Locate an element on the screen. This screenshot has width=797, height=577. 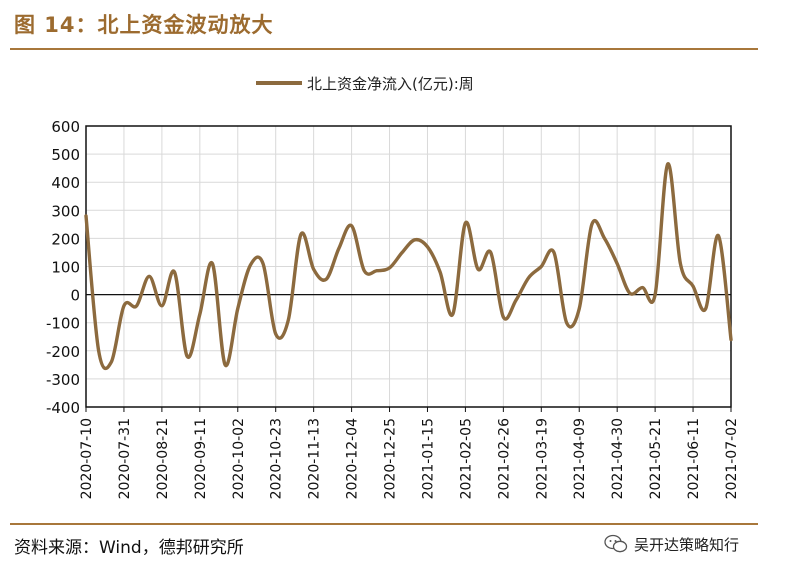
y-tick-label: 400 is located at coordinates (65, 183).